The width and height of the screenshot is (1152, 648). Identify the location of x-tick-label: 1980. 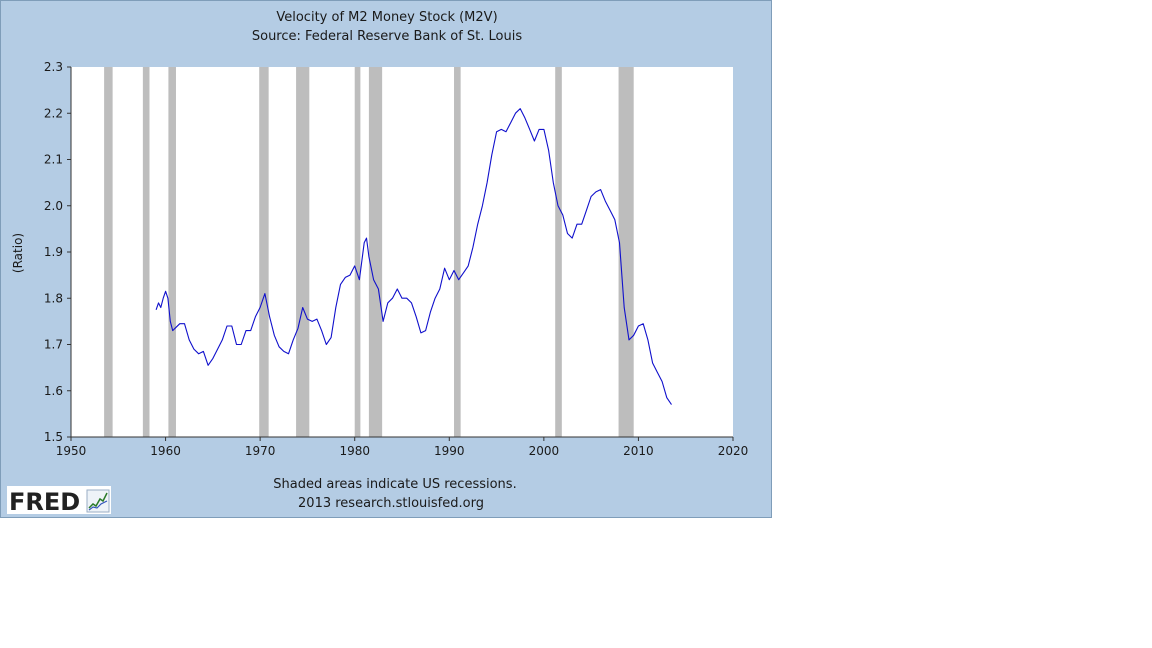
(354, 451).